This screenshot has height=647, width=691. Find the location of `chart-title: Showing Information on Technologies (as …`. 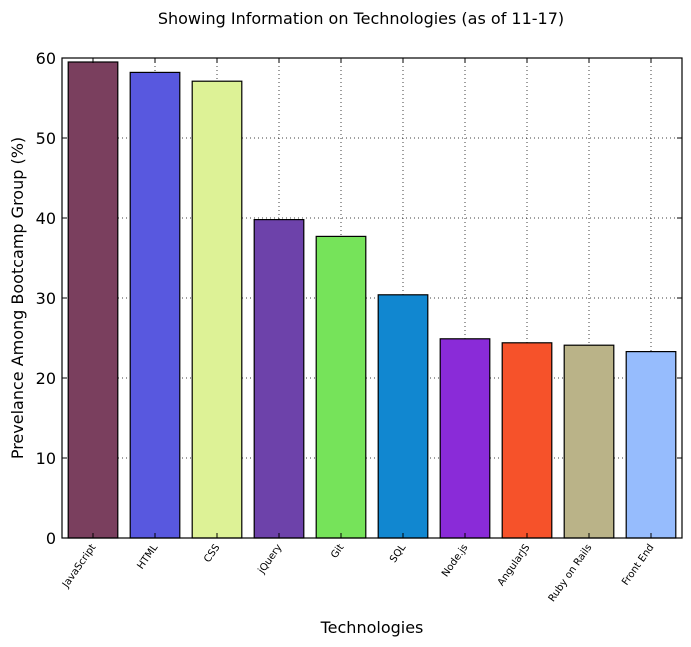

chart-title: Showing Information on Technologies (as … is located at coordinates (361, 18).